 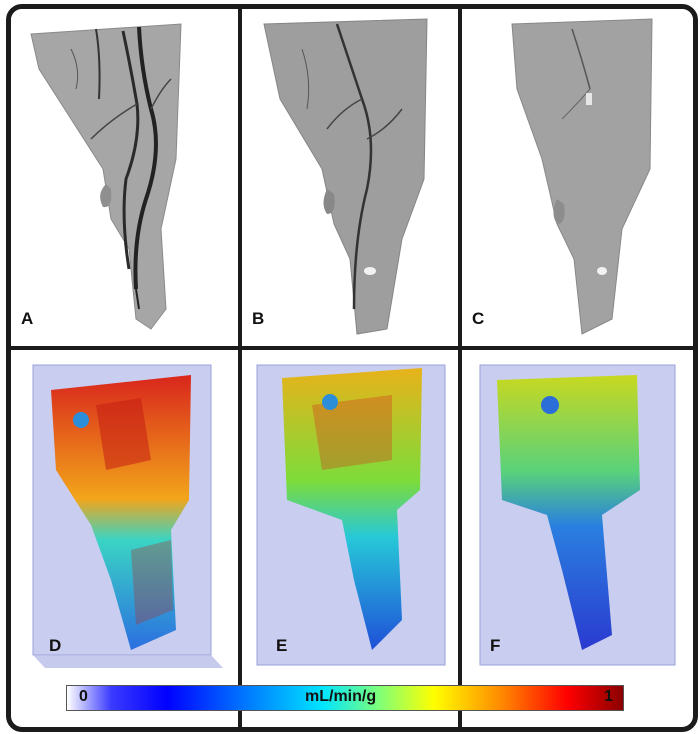 What do you see at coordinates (258, 318) in the screenshot?
I see `panel-label-b: B` at bounding box center [258, 318].